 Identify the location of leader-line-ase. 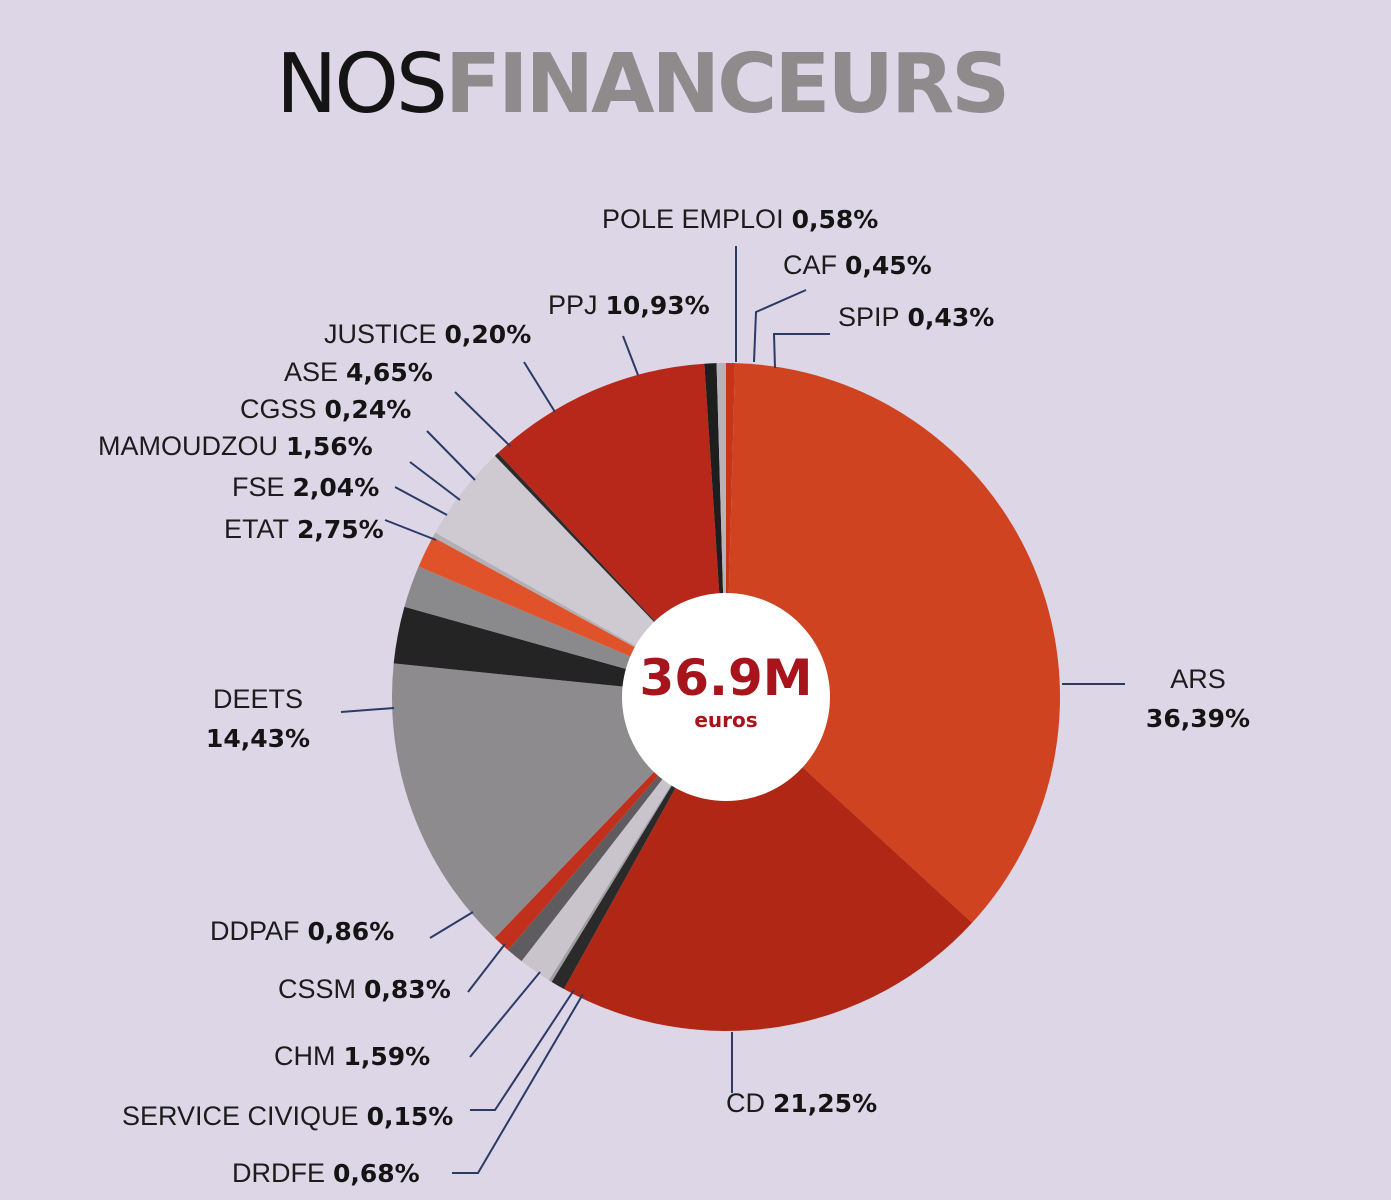
(482, 419).